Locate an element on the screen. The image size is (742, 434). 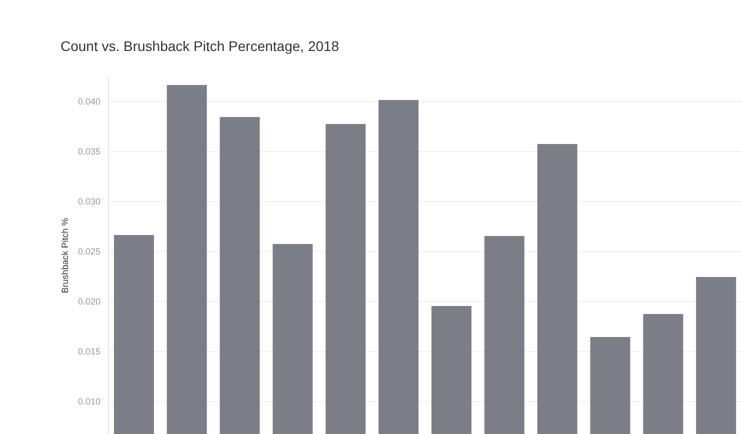
y-tick-label: 0.035 is located at coordinates (89, 151).